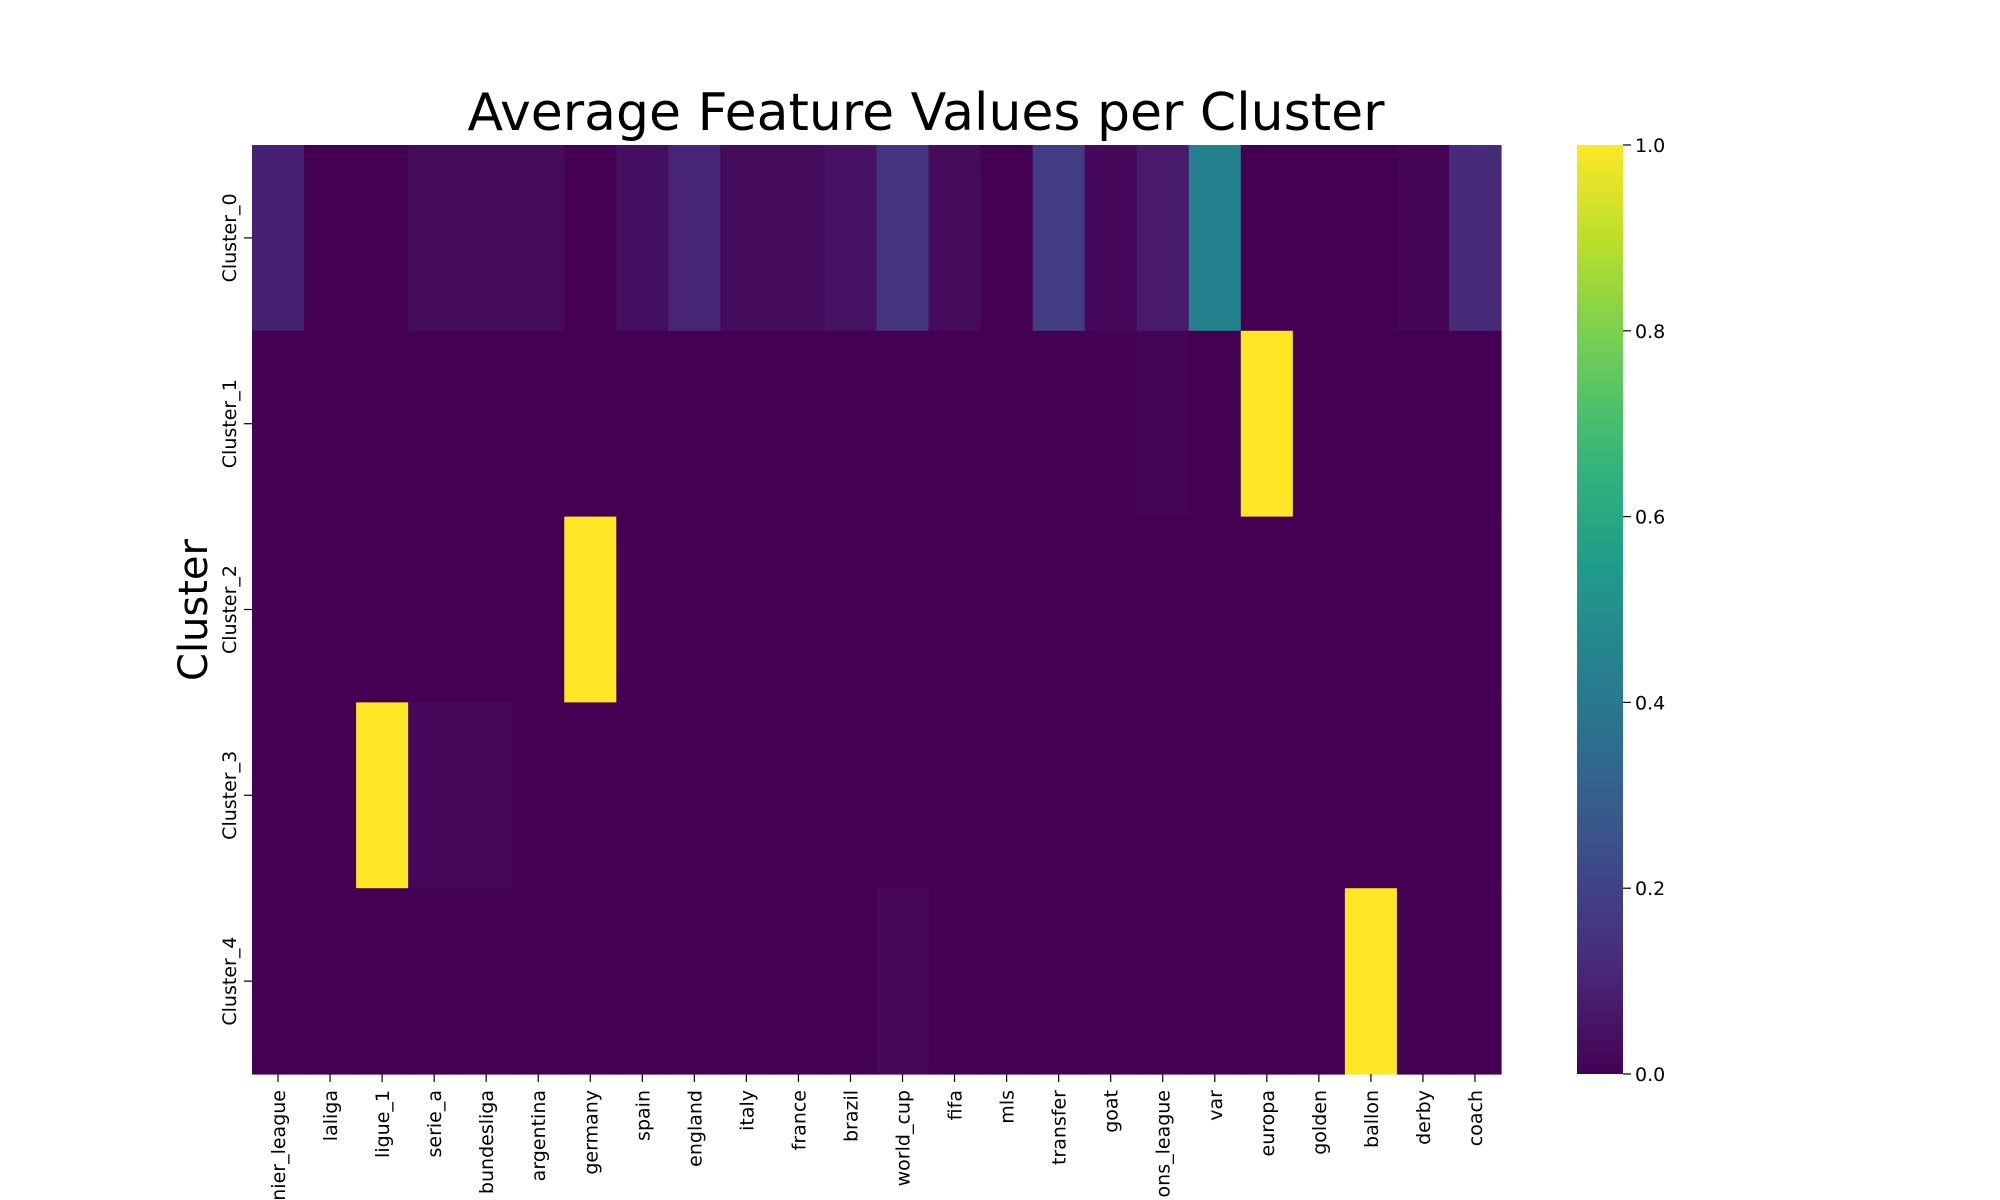 This screenshot has width=2000, height=1200. What do you see at coordinates (903, 238) in the screenshot?
I see `heatmap-cell-Cluster_0-world_cup` at bounding box center [903, 238].